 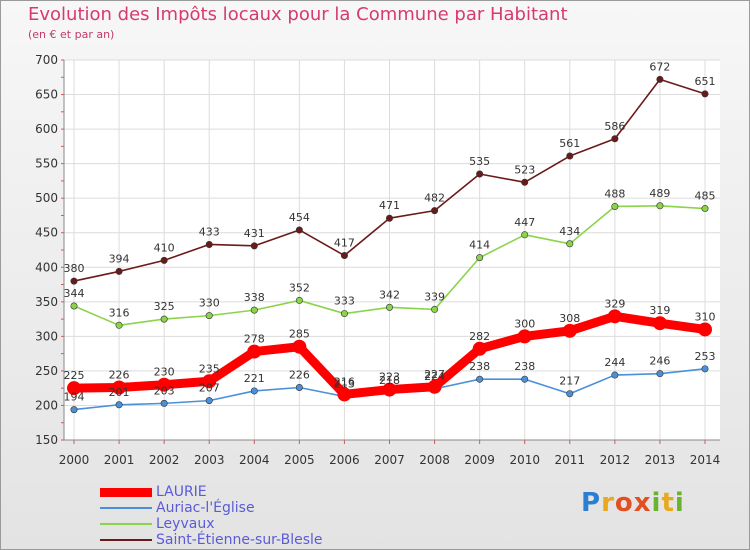 I want to click on data-label-1: 201, so click(x=119, y=392).